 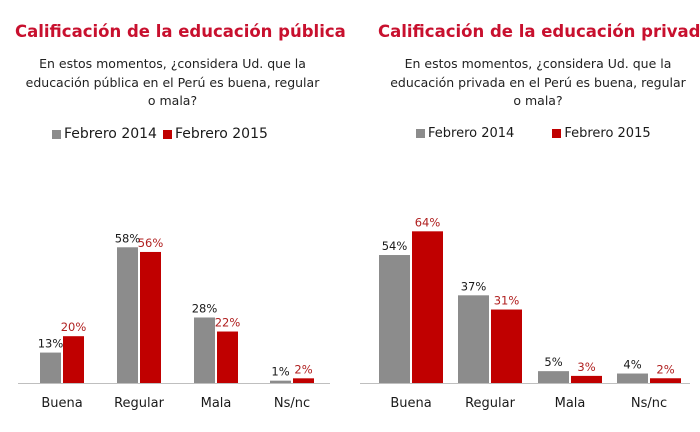 I want to click on chart-title: Calificación de la educación pública, so click(x=180, y=31).